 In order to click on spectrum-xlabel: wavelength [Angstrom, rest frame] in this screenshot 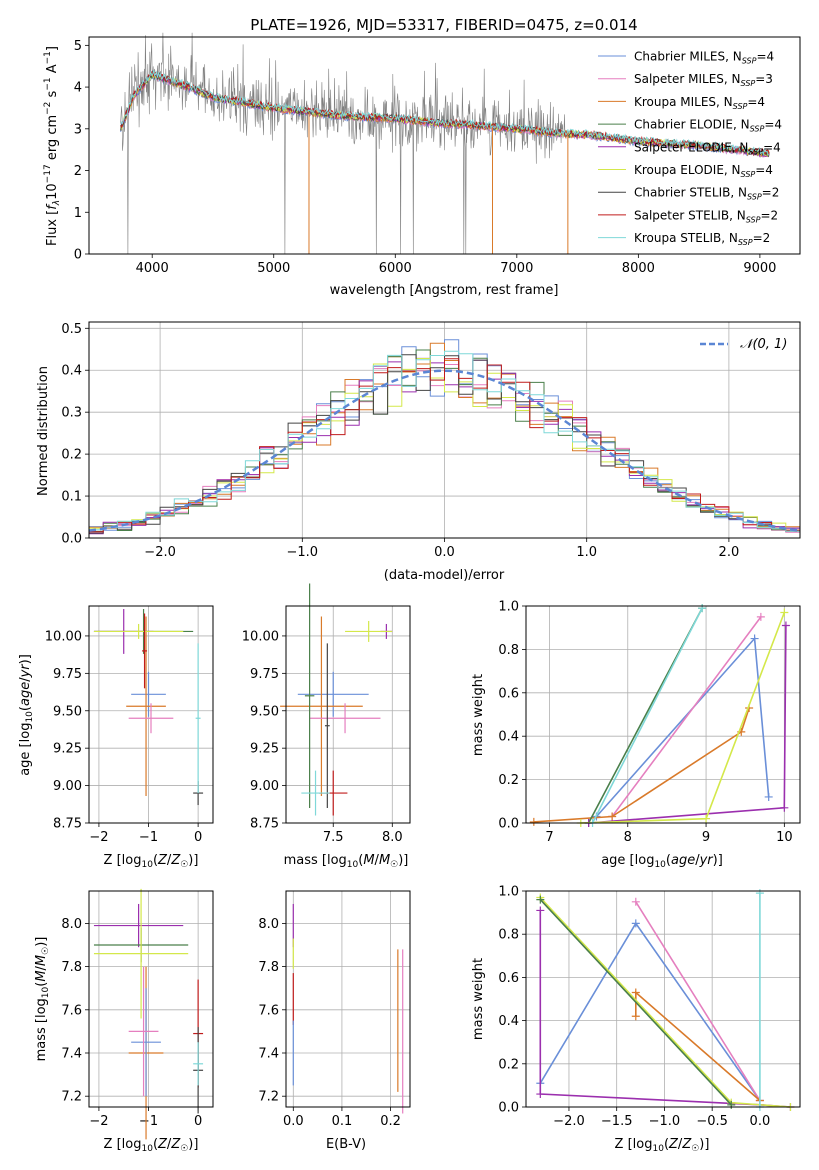, I will do `click(444, 290)`.